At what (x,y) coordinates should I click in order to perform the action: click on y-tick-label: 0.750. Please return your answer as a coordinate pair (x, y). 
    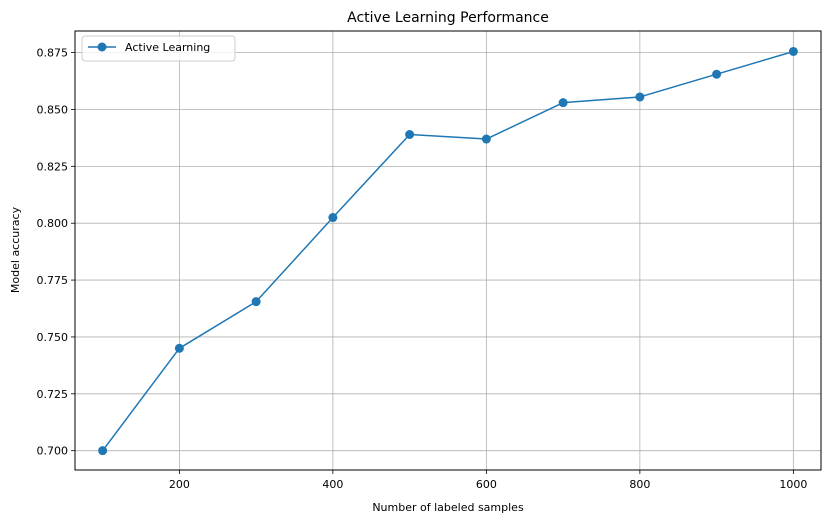
    Looking at the image, I should click on (53, 337).